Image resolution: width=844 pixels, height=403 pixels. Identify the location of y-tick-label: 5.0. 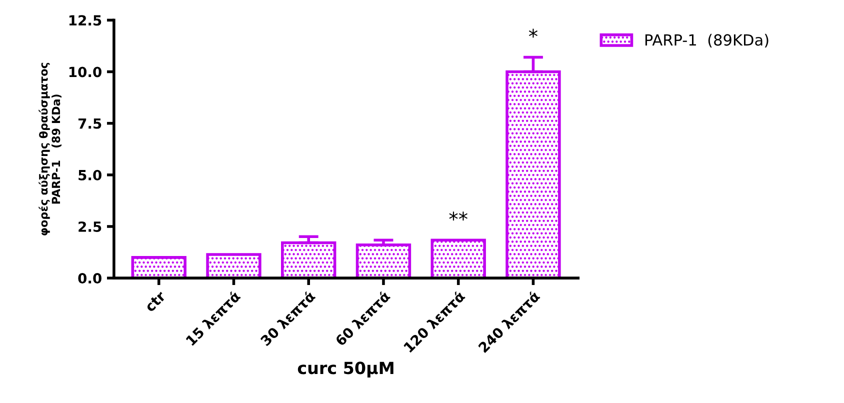
(90, 175).